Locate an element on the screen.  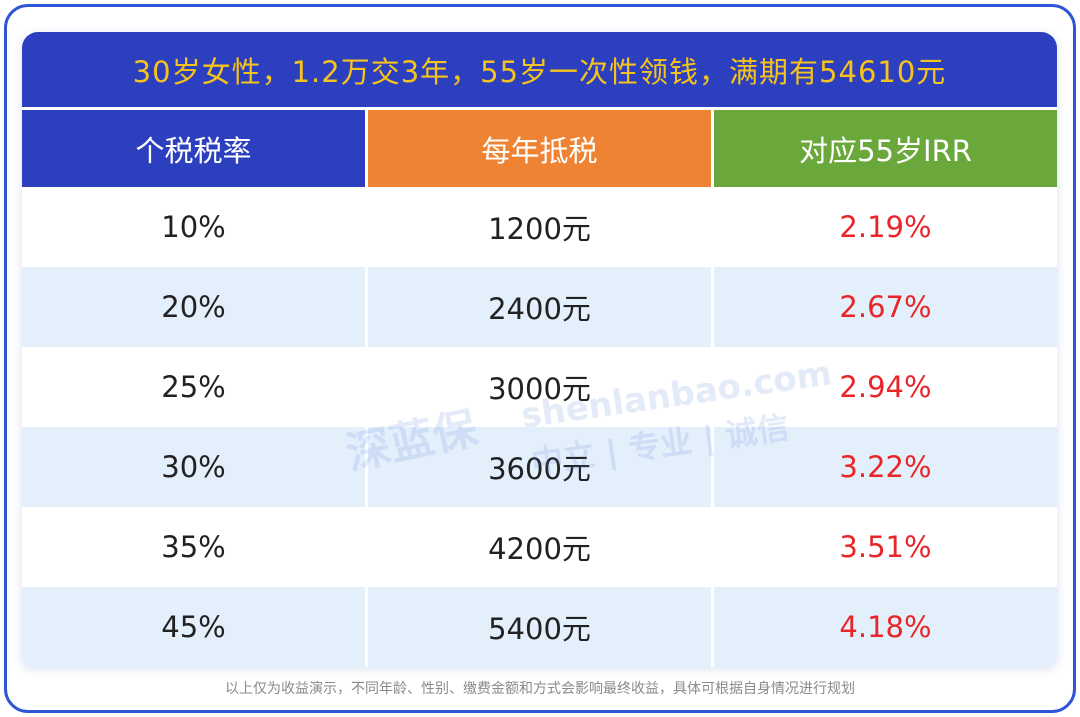
table-cell: 20% is located at coordinates (193, 307).